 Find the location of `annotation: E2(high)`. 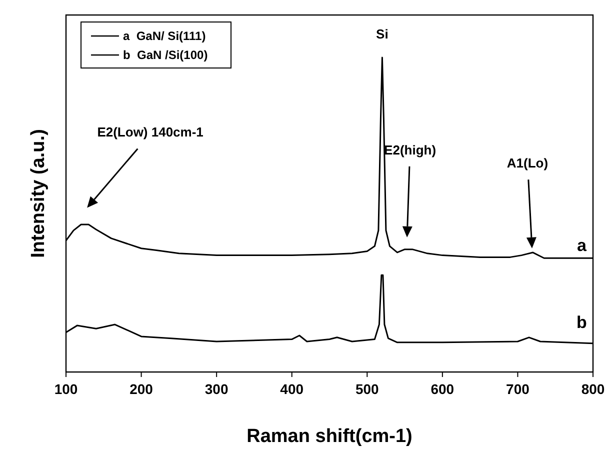

annotation: E2(high) is located at coordinates (410, 150).